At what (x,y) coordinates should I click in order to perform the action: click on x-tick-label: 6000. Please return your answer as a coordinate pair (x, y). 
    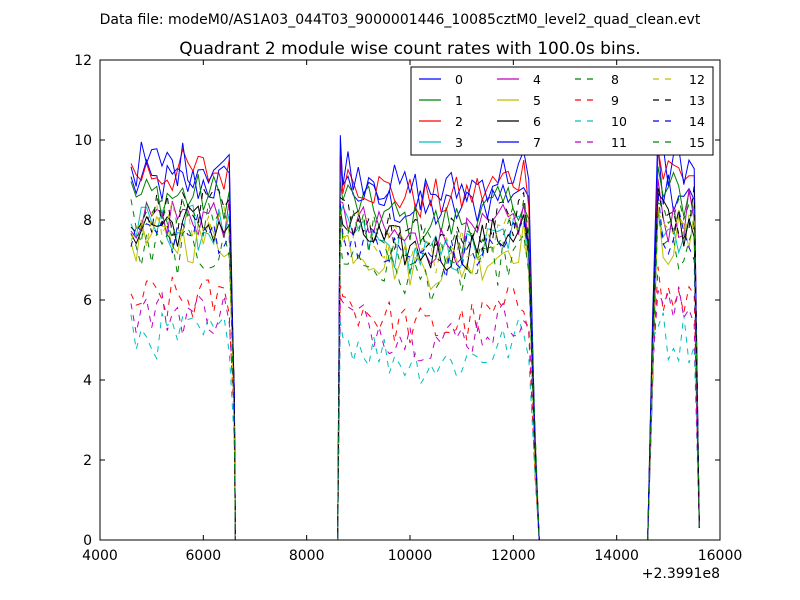
    Looking at the image, I should click on (204, 556).